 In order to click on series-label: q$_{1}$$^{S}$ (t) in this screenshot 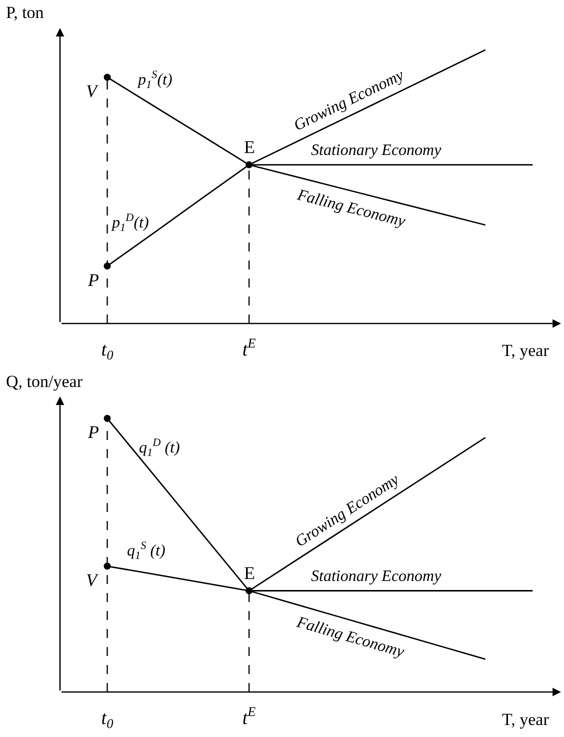, I will do `click(146, 551)`.